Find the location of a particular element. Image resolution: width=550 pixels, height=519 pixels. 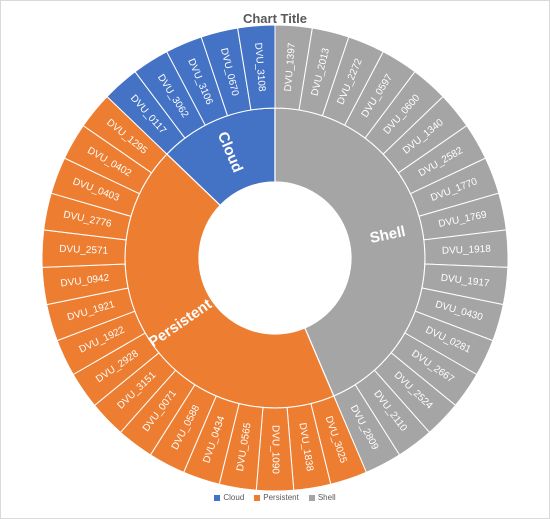

chart-title: Chart Title is located at coordinates (275, 18).